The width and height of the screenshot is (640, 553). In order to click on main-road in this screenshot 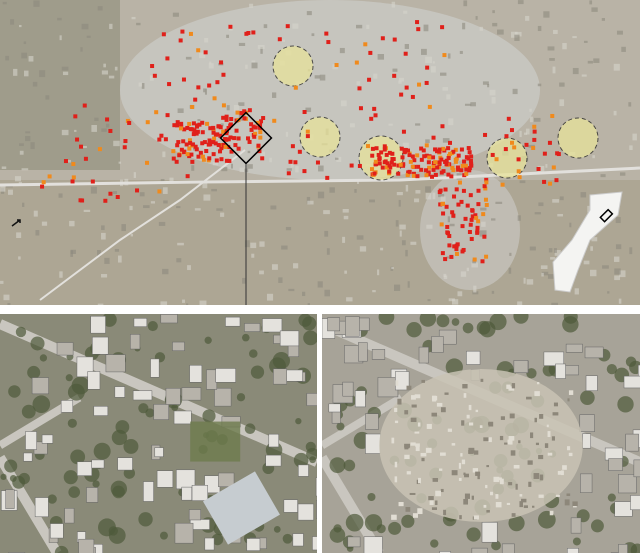, I will do `click(320, 176)`.